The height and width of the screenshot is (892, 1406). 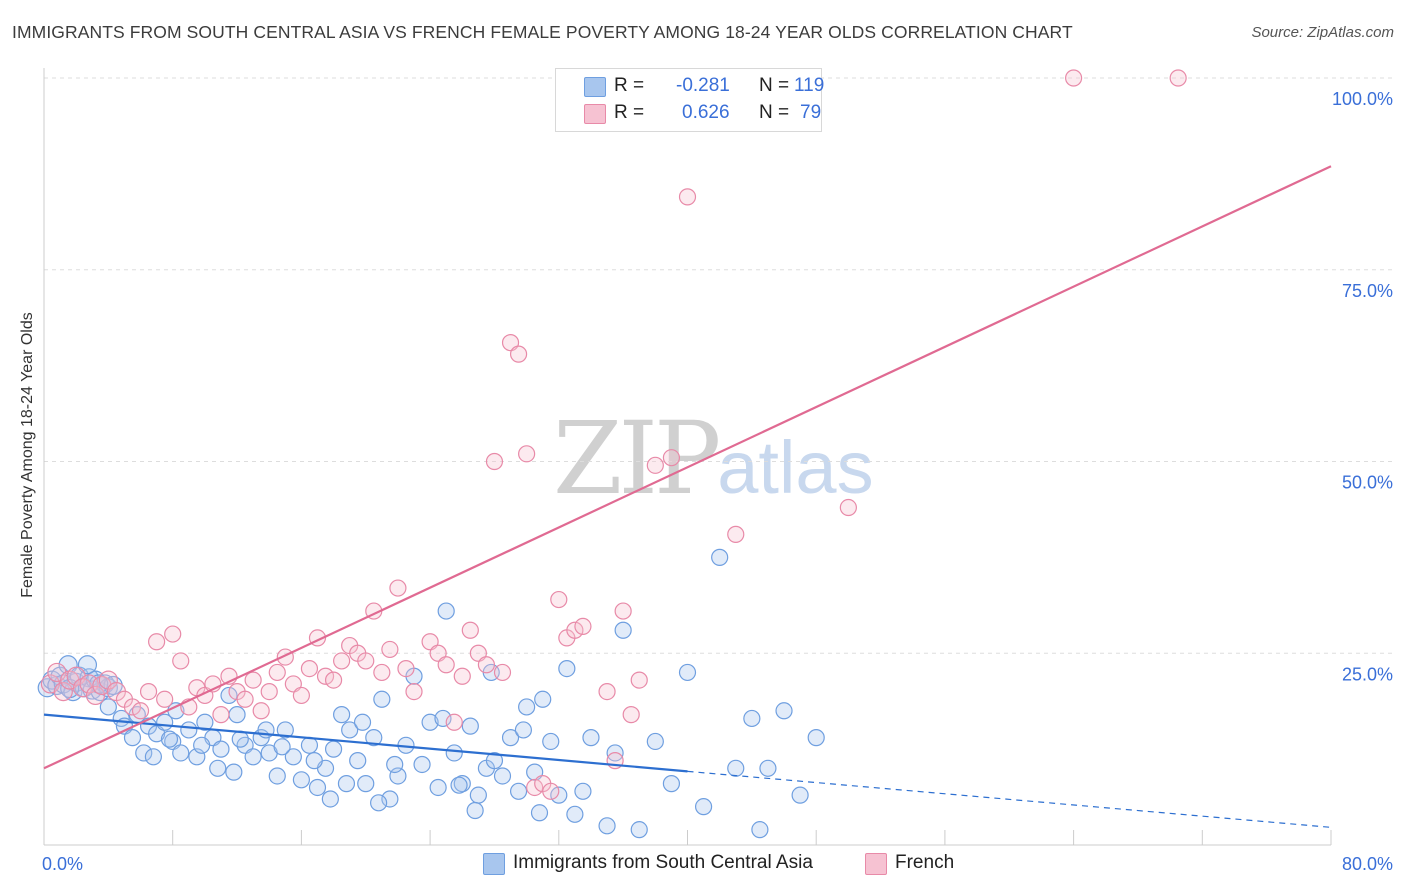 I want to click on y-tick-label: 75.0%, so click(x=1367, y=291).